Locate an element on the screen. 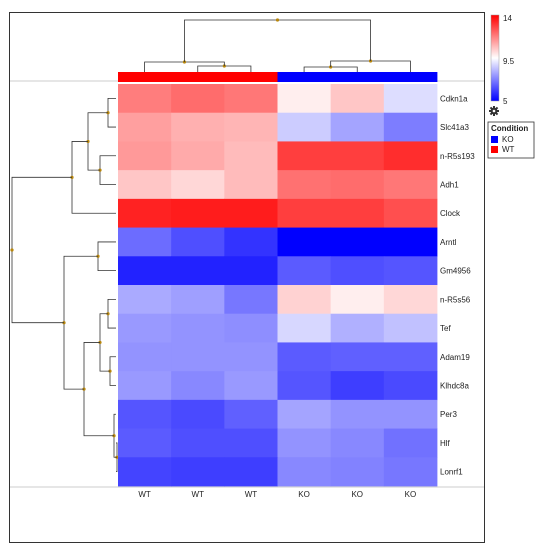  colorbar-tick-label: 14 is located at coordinates (507, 18).